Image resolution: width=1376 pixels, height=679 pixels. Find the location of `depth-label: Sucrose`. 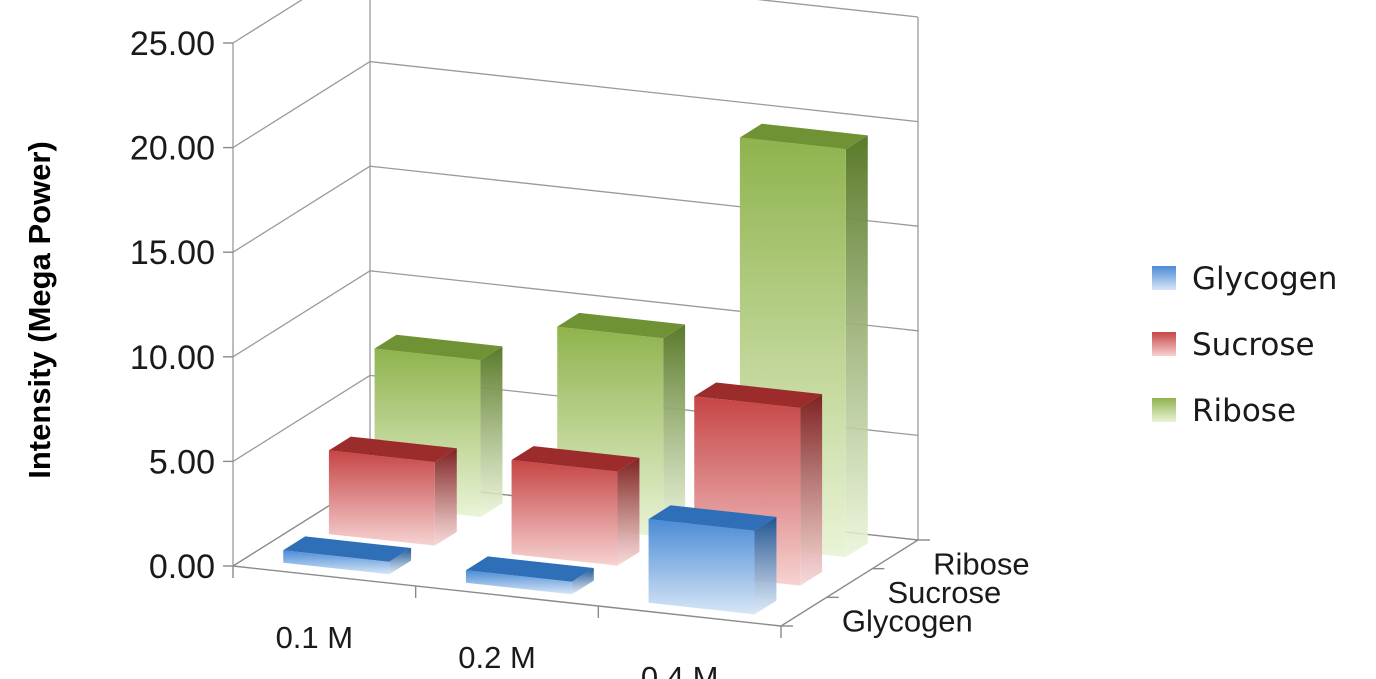

depth-label: Sucrose is located at coordinates (945, 592).